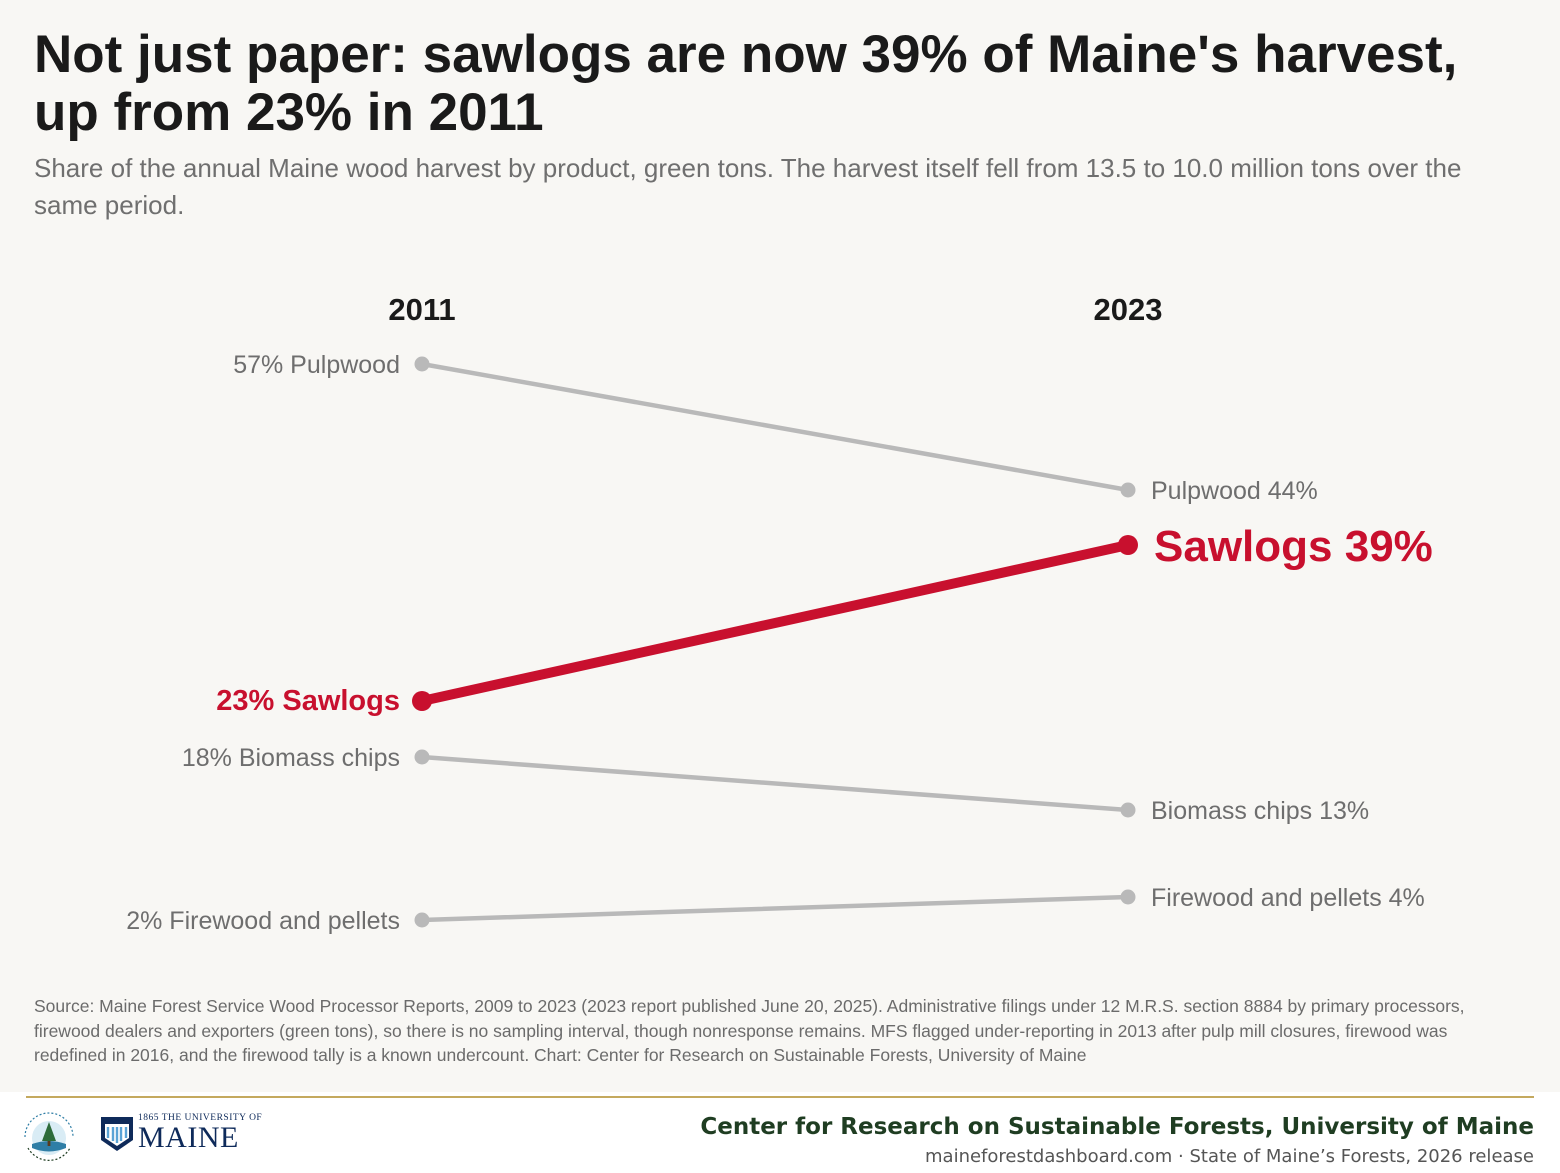 The height and width of the screenshot is (1173, 1560). What do you see at coordinates (422, 757) in the screenshot?
I see `point-2011-biomass-chips` at bounding box center [422, 757].